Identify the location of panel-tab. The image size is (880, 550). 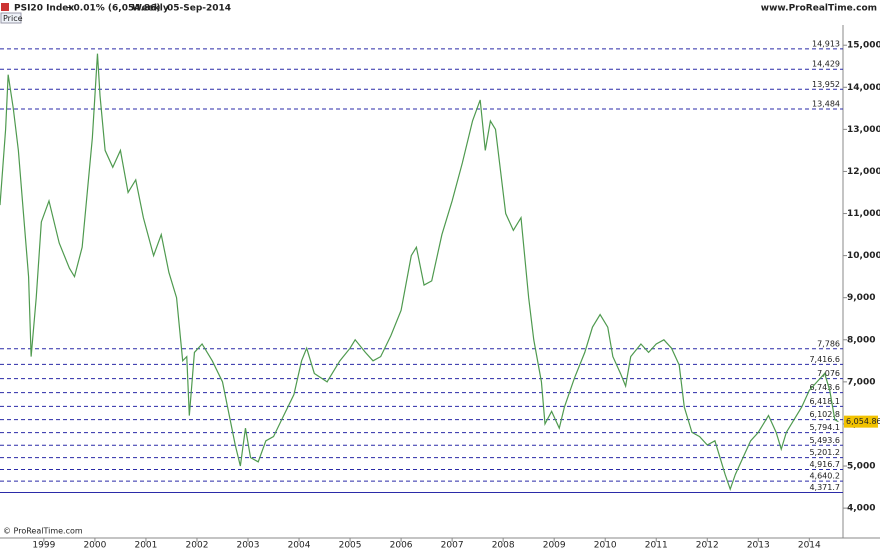
(11, 18).